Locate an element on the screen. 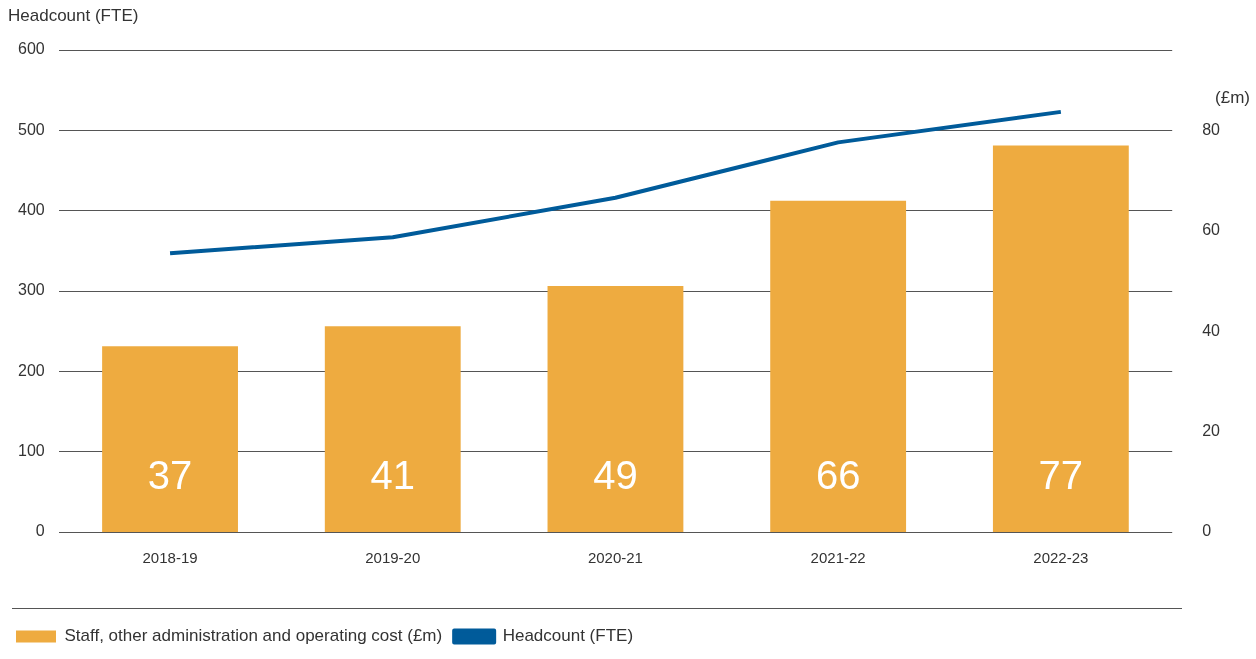 Image resolution: width=1256 pixels, height=659 pixels. data-label: 41 is located at coordinates (392, 475).